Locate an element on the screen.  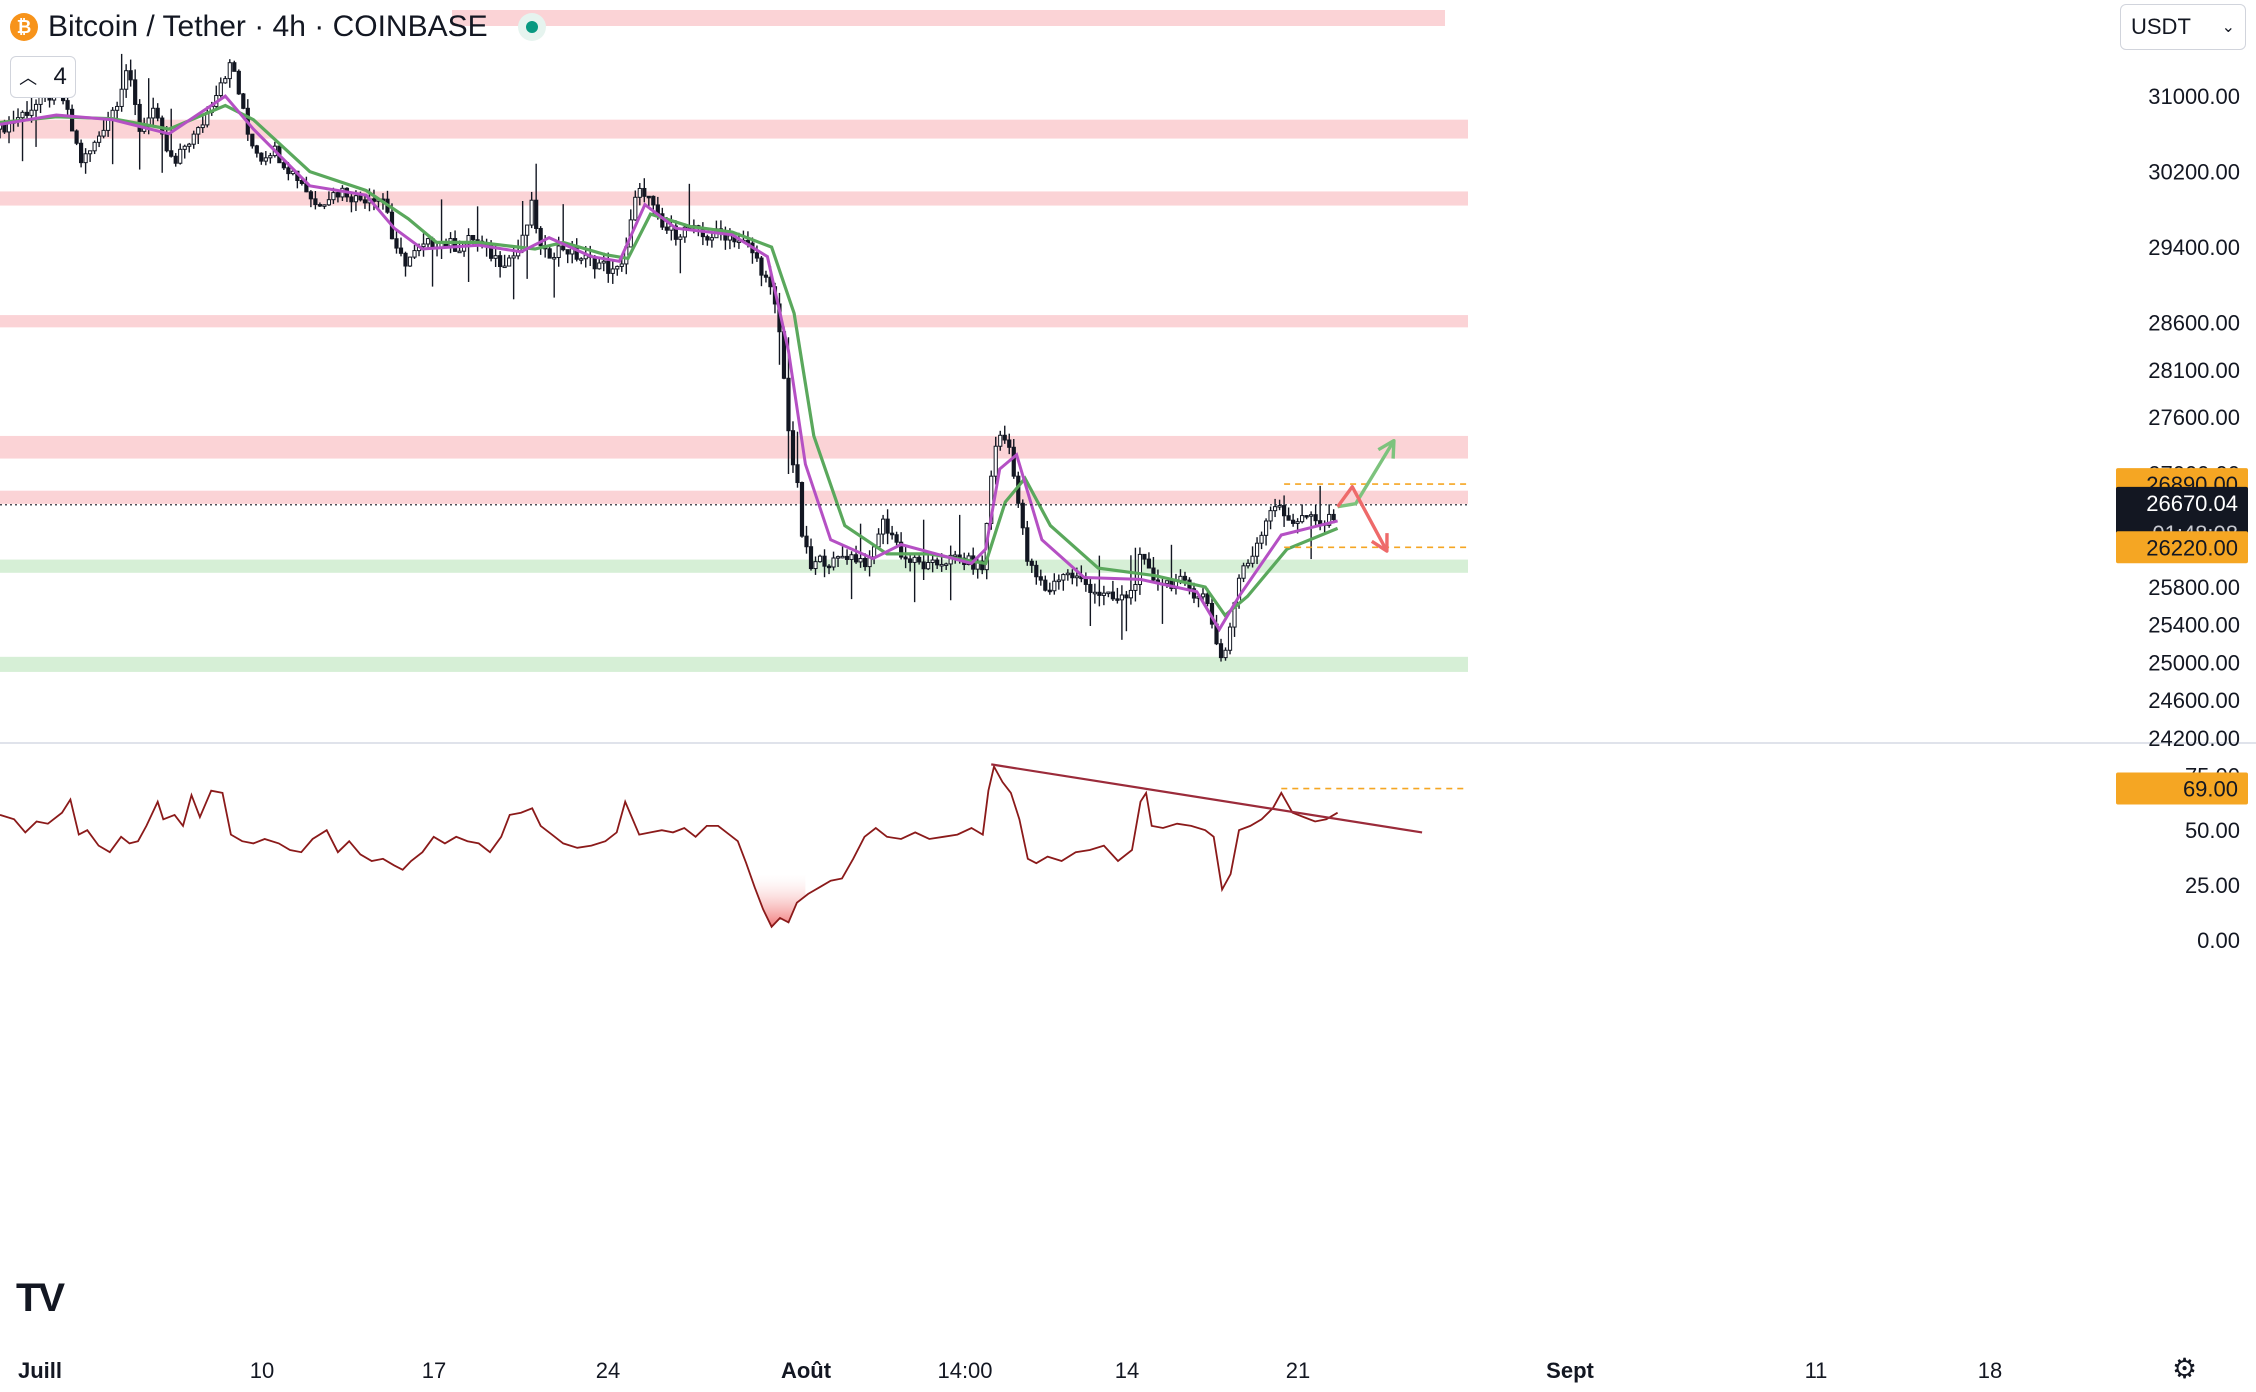
price-tick-label: 25400.00 is located at coordinates (2194, 625).